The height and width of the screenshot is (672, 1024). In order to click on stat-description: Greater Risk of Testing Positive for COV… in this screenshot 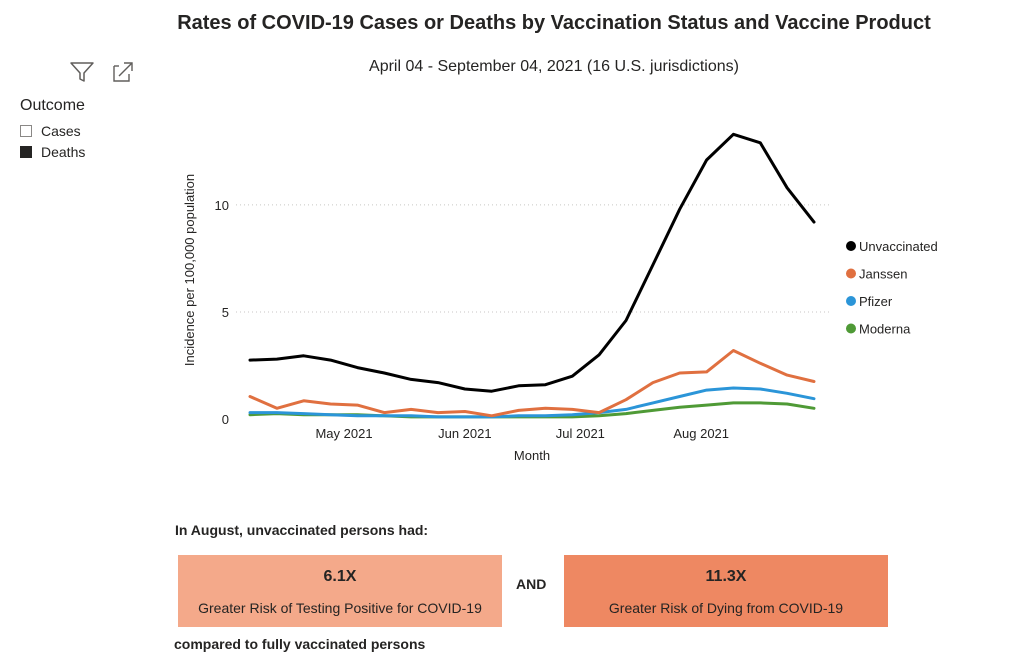, I will do `click(340, 608)`.